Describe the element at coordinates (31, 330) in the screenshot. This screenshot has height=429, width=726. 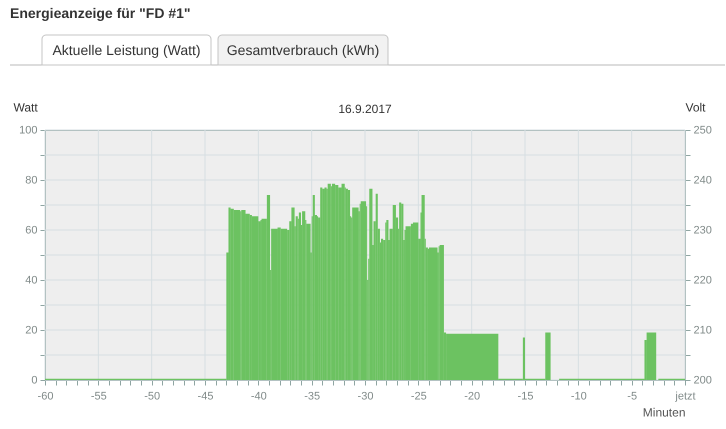
I see `y-tick-label: 20` at that location.